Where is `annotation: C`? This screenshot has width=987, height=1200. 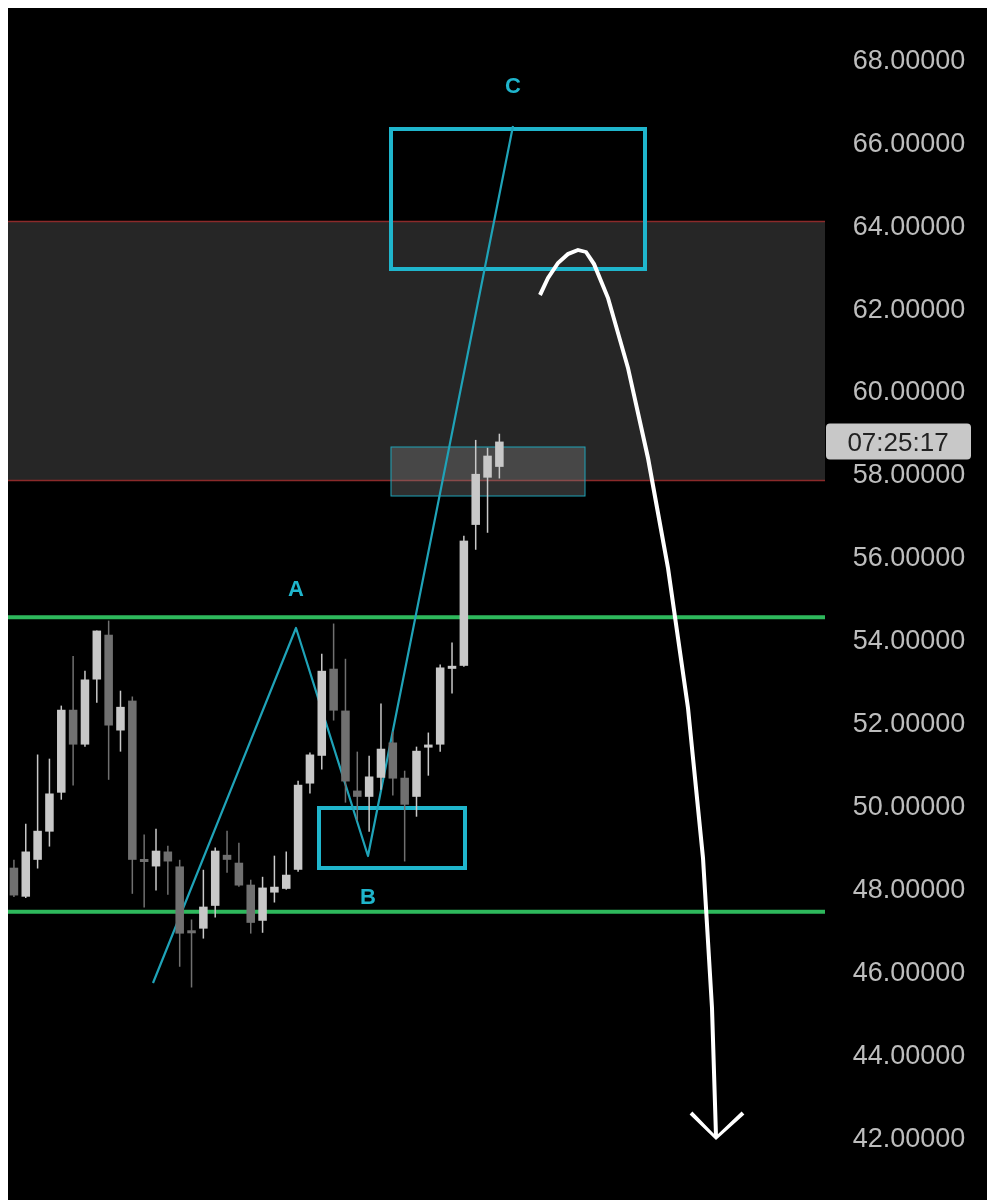
annotation: C is located at coordinates (513, 85).